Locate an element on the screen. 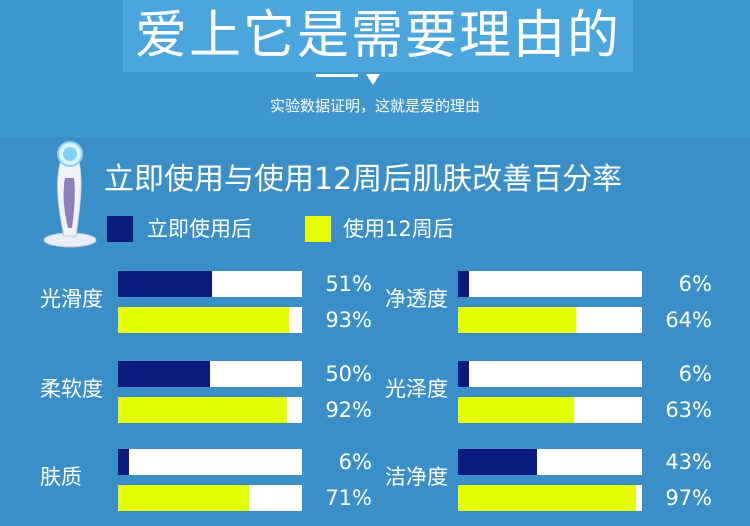  bar-3-after_12_weeks is located at coordinates (517, 320).